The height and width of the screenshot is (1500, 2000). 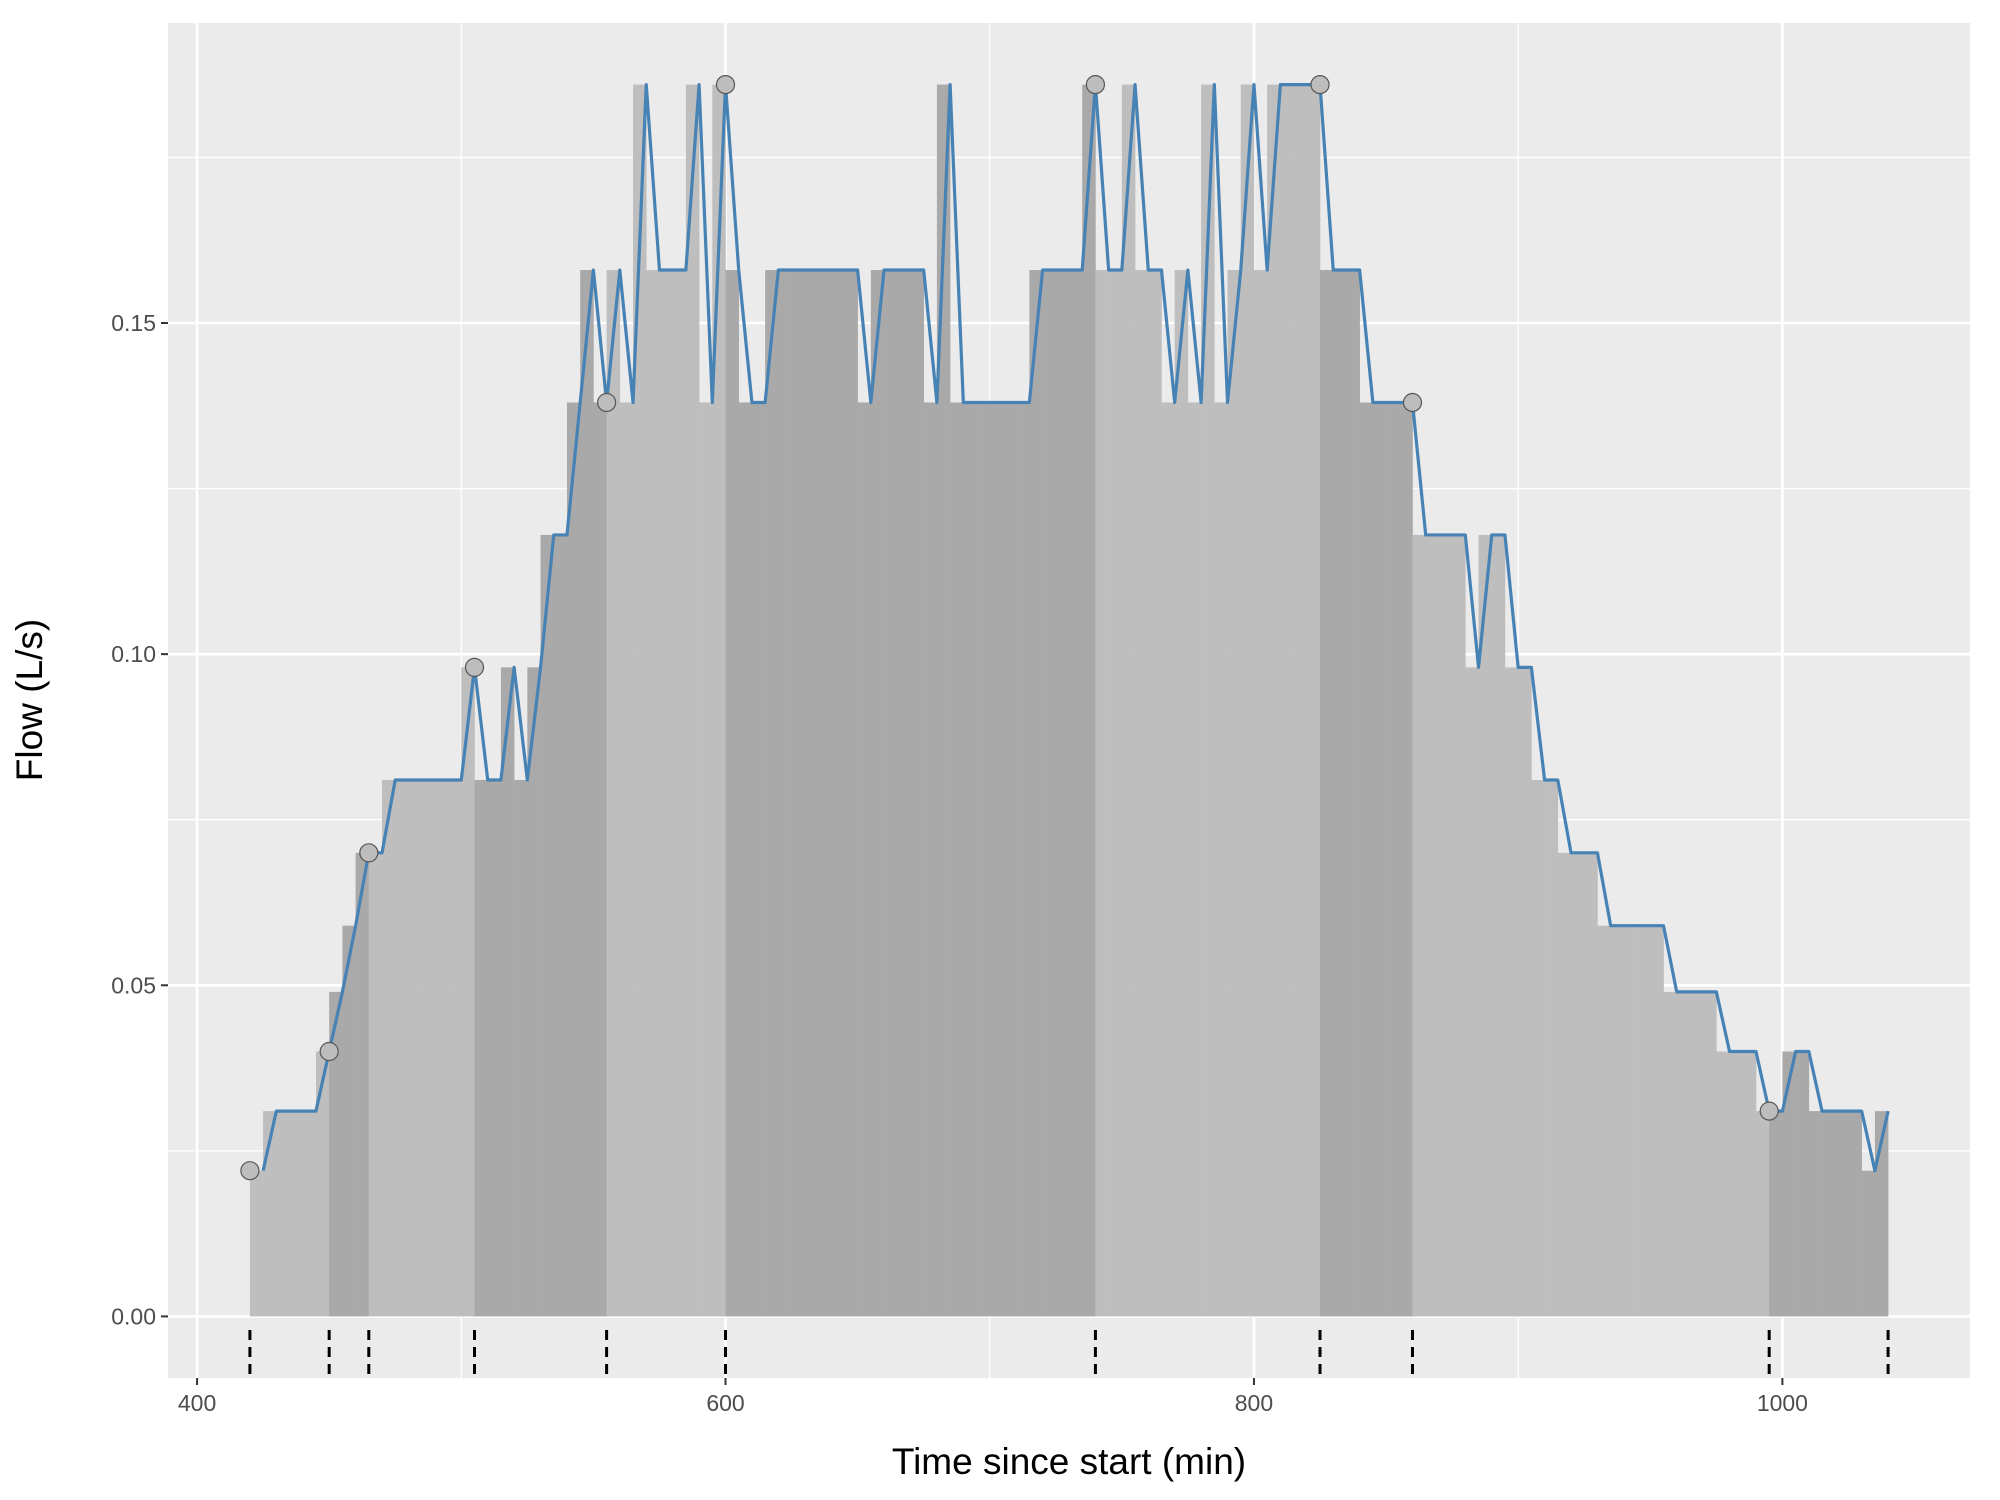 What do you see at coordinates (1254, 1403) in the screenshot?
I see `x-tick-label: 800` at bounding box center [1254, 1403].